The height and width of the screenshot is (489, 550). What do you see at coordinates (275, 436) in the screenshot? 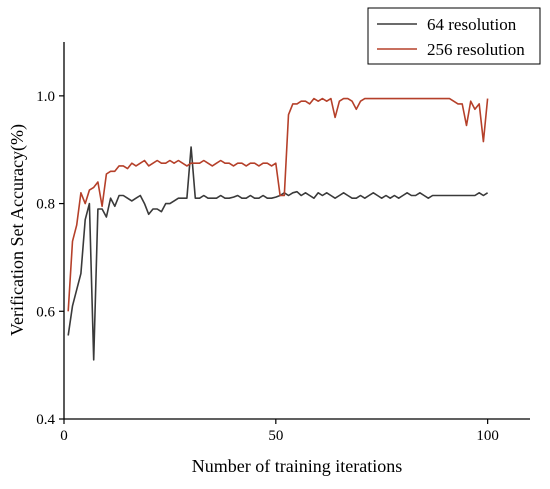
I see `x-tick-label-50: 50` at bounding box center [275, 436].